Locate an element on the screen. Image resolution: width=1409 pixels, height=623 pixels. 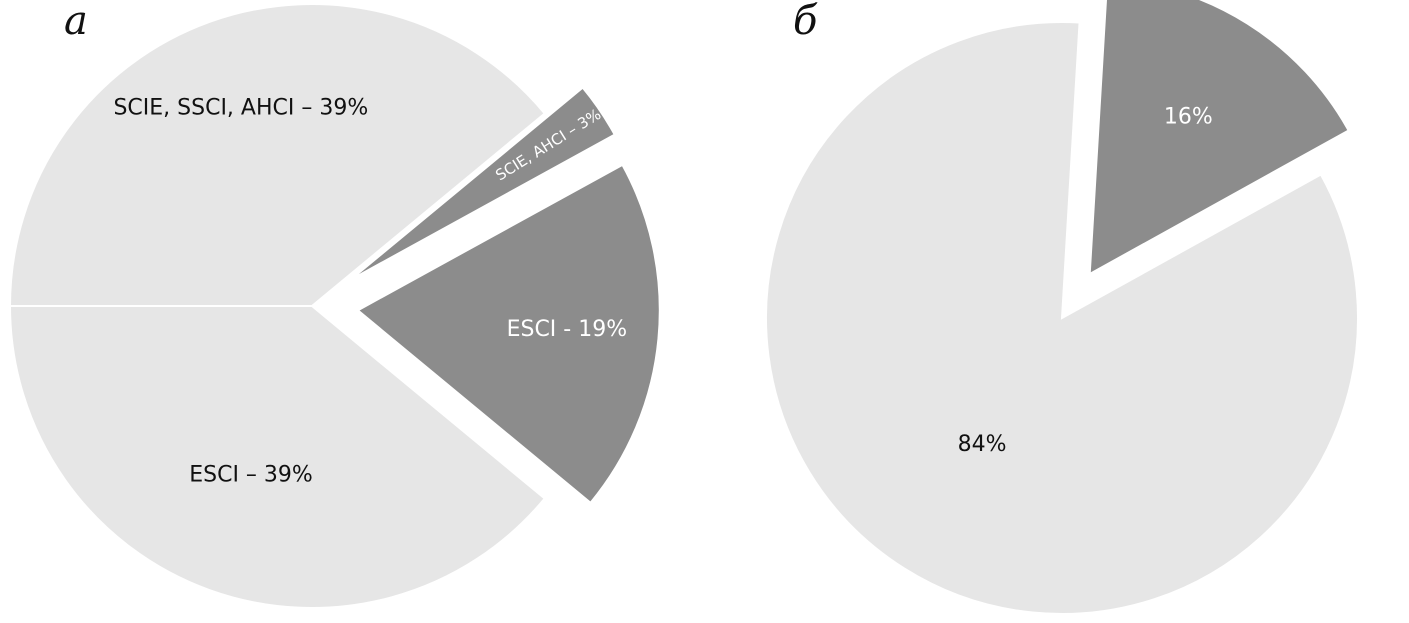
slice-label: SCIE, SSCI, AHCI – 39% is located at coordinates (240, 107).